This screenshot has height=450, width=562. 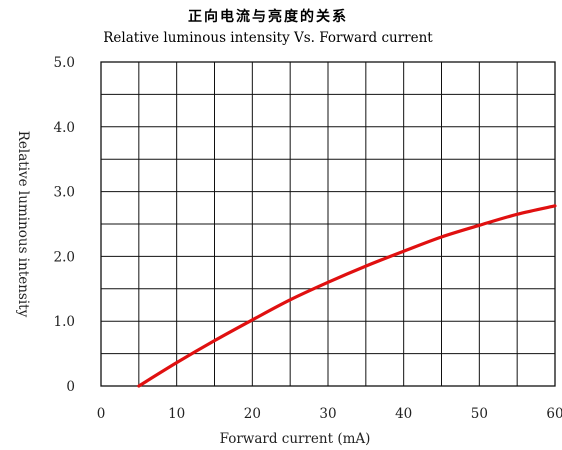 I want to click on x-axis-label: Forward current (mA), so click(x=295, y=439).